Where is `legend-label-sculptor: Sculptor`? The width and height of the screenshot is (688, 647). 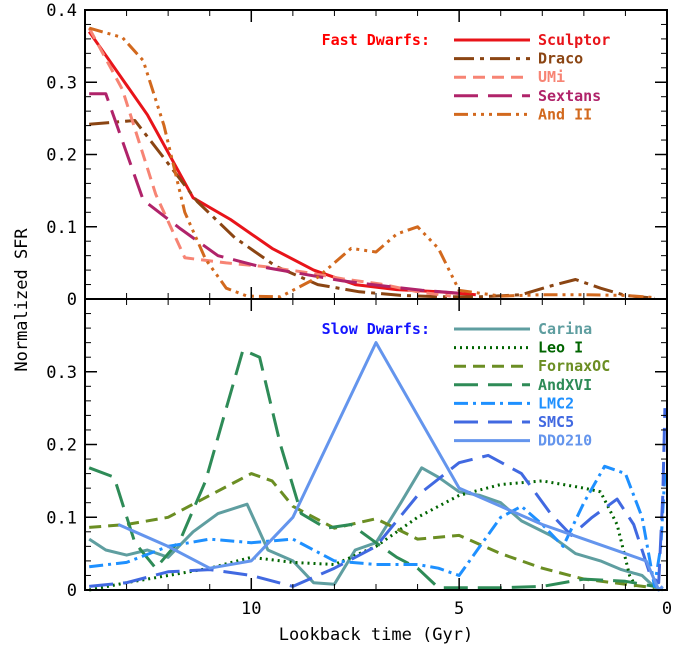
legend-label-sculptor: Sculptor is located at coordinates (574, 40).